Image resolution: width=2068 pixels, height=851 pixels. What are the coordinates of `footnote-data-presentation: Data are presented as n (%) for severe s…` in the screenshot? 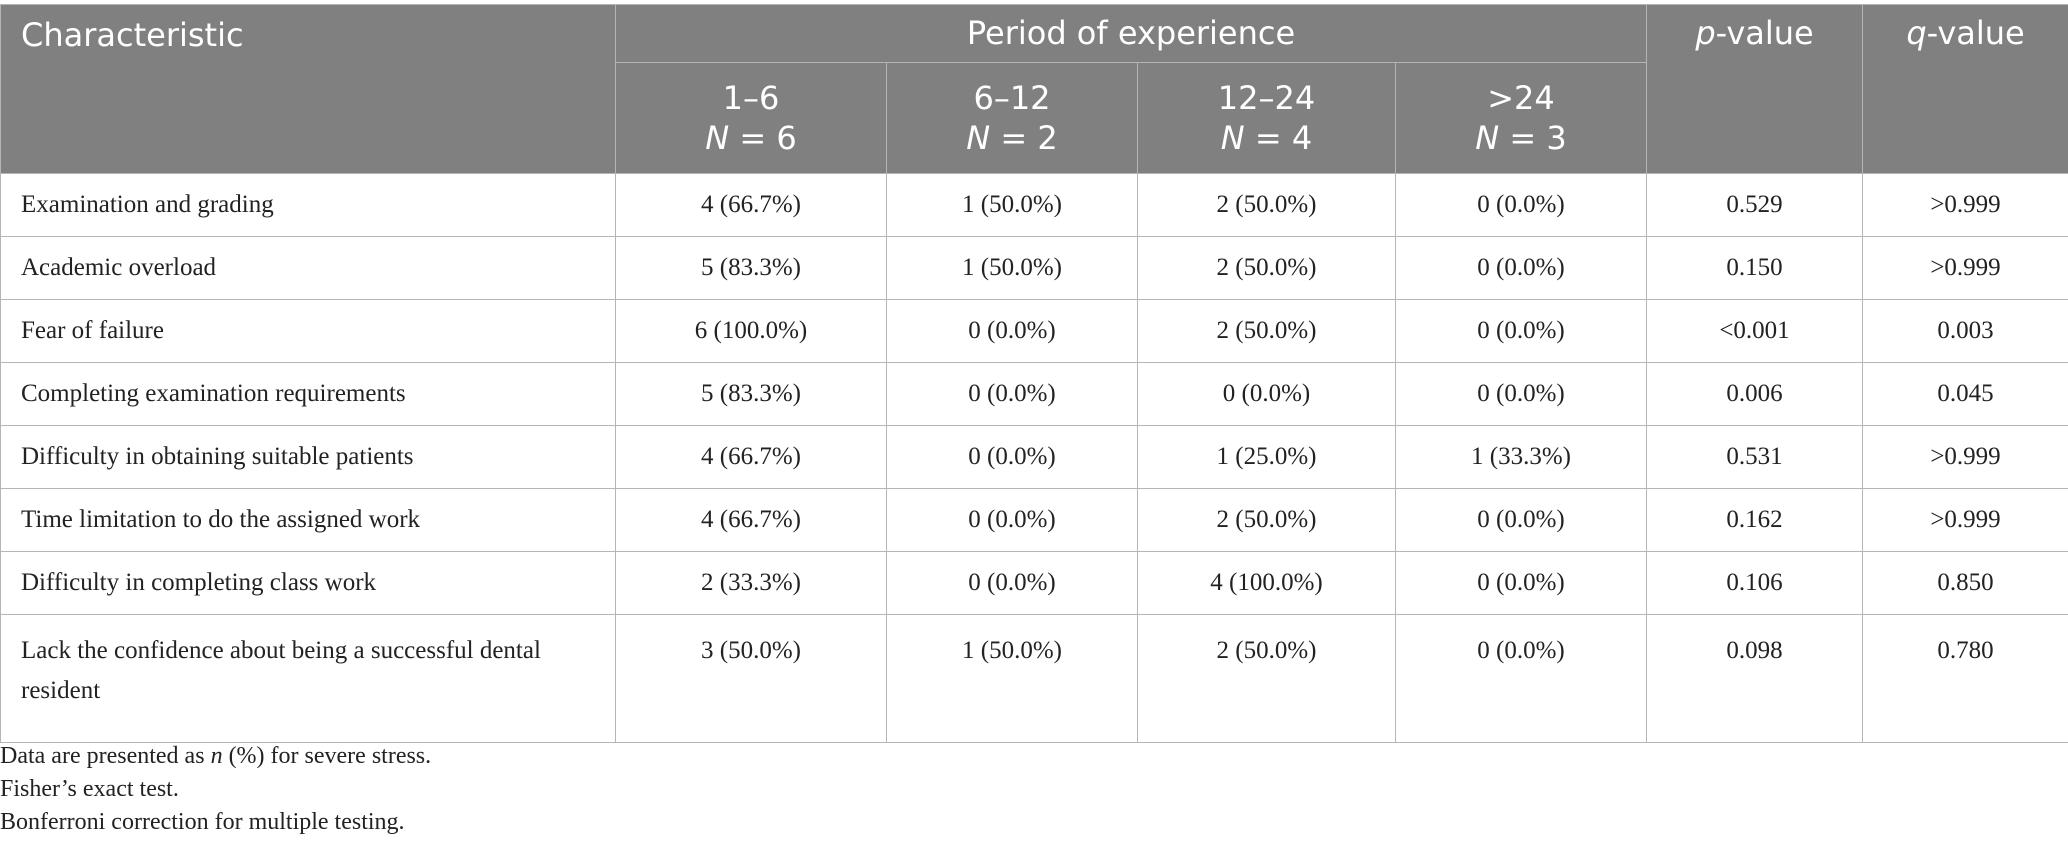 It's located at (216, 756).